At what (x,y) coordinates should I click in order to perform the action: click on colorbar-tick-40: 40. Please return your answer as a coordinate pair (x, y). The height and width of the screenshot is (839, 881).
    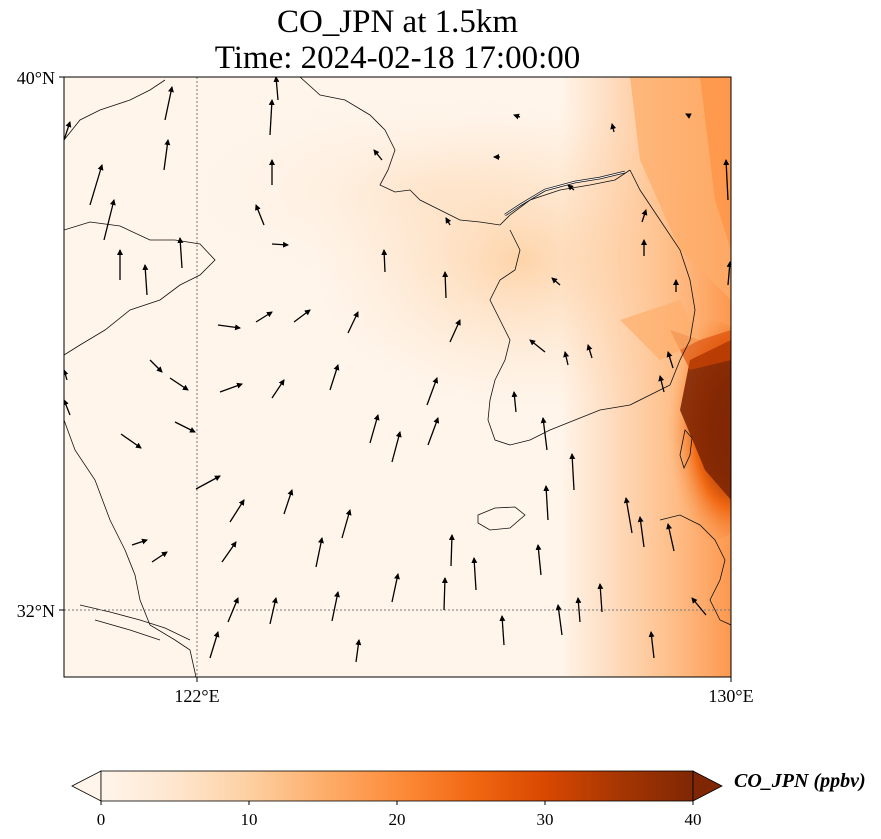
    Looking at the image, I should click on (693, 819).